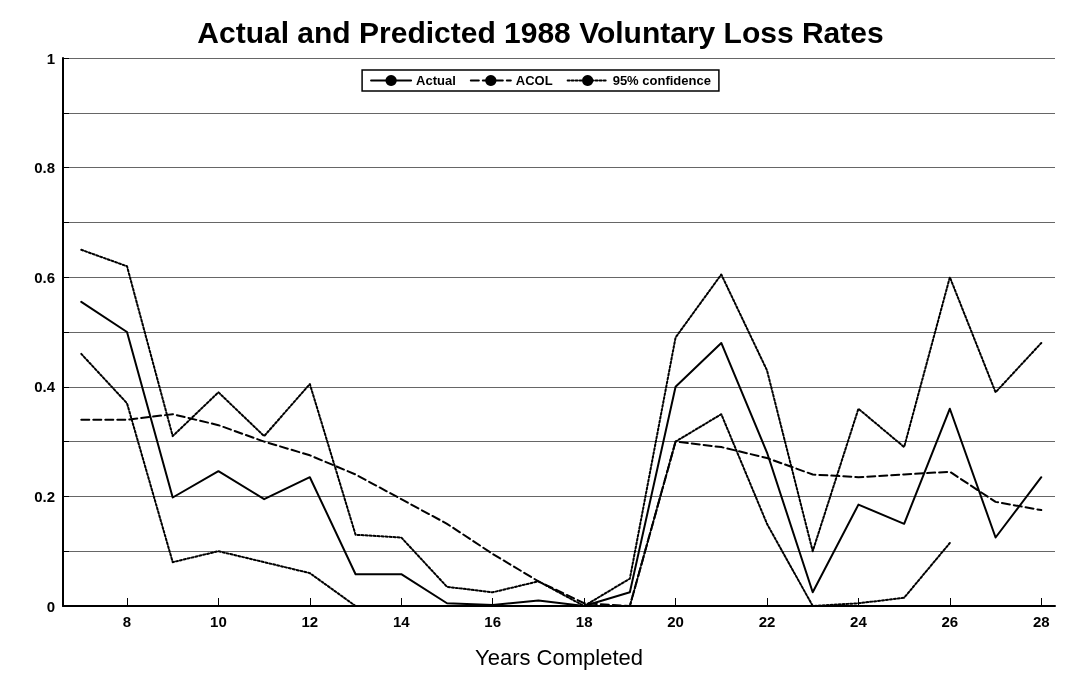 This screenshot has height=699, width=1081. I want to click on x-tick-label: 18, so click(584, 621).